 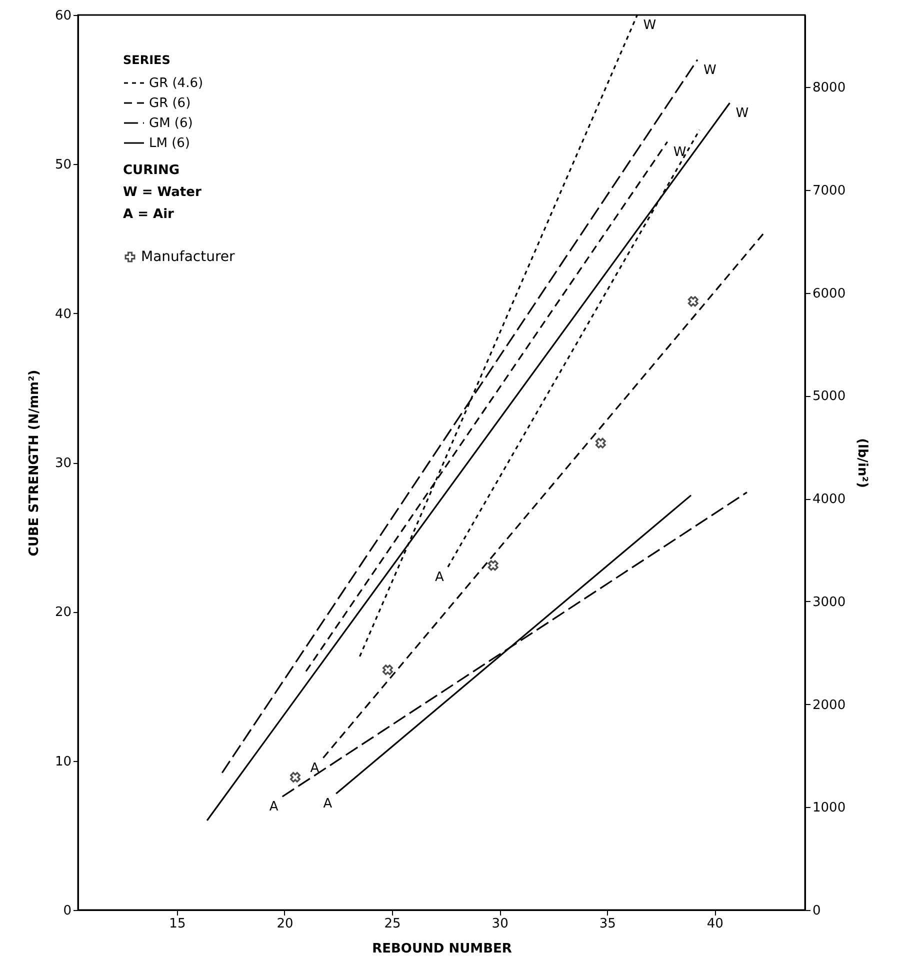 What do you see at coordinates (829, 602) in the screenshot?
I see `y2-tick-label: 3000` at bounding box center [829, 602].